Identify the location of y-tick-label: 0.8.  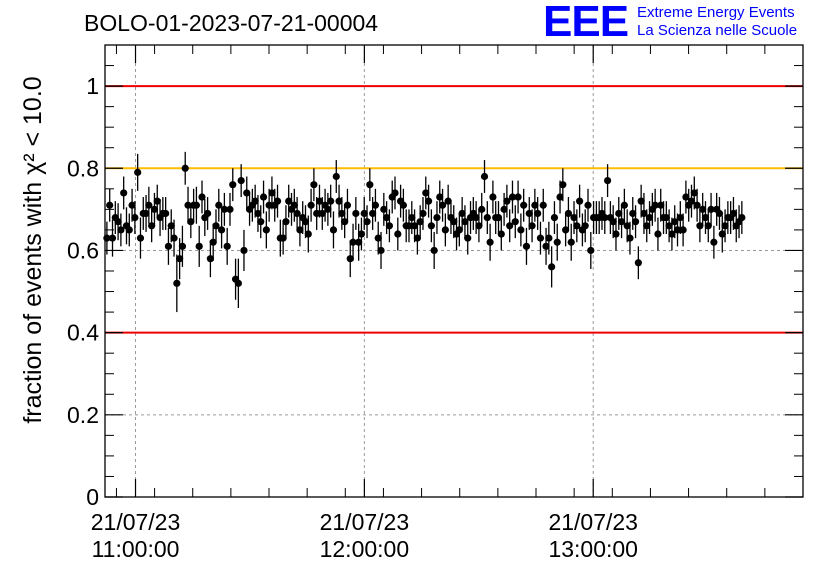
(83, 168).